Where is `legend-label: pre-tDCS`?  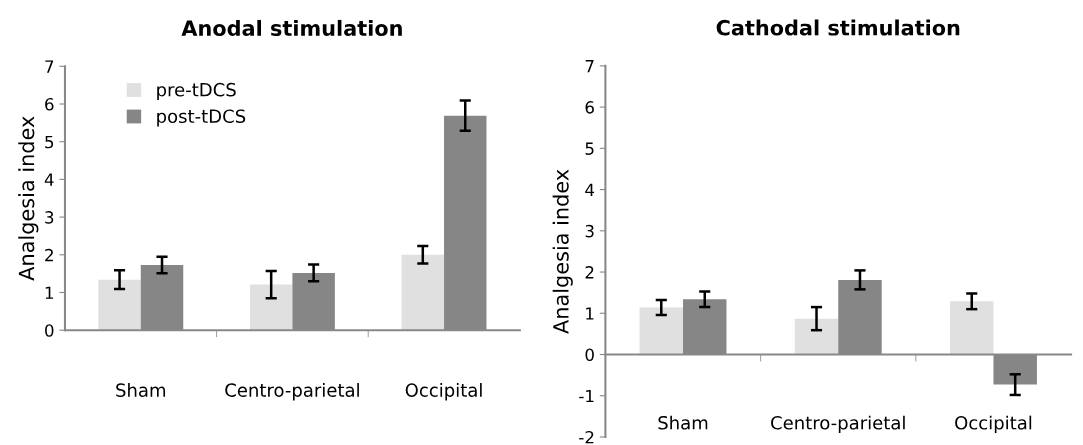 legend-label: pre-tDCS is located at coordinates (196, 91).